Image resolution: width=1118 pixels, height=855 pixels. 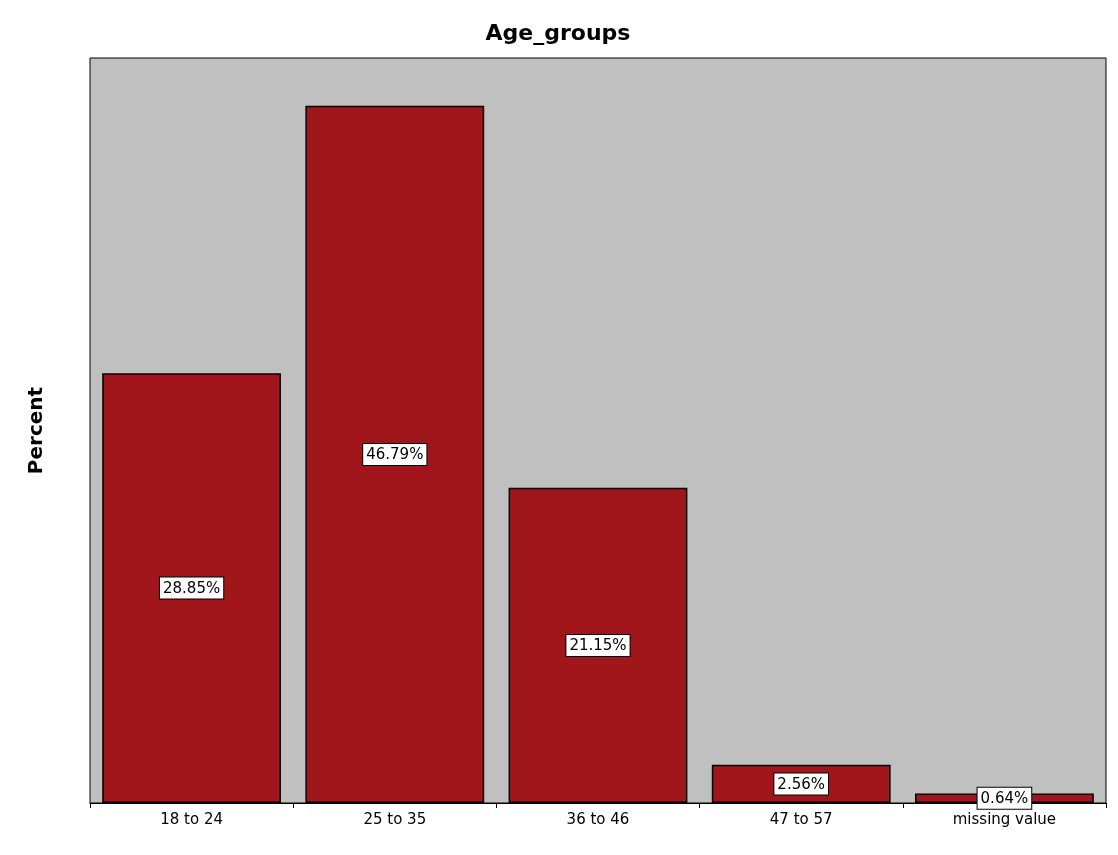 I want to click on x-tick-label: missing value, so click(x=1004, y=818).